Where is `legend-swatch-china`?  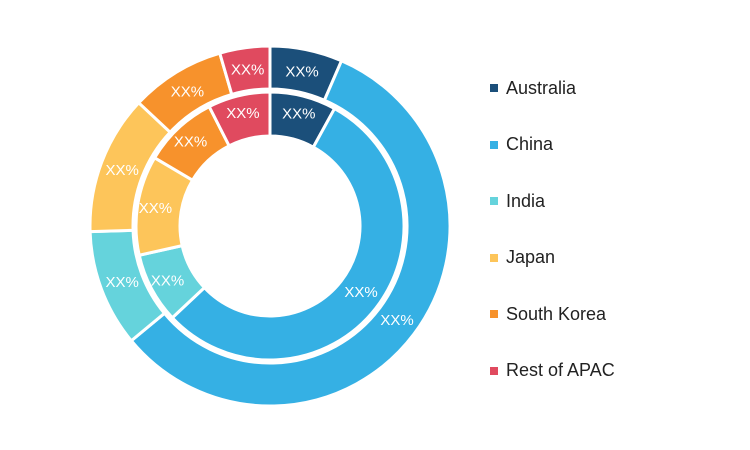 legend-swatch-china is located at coordinates (494, 144).